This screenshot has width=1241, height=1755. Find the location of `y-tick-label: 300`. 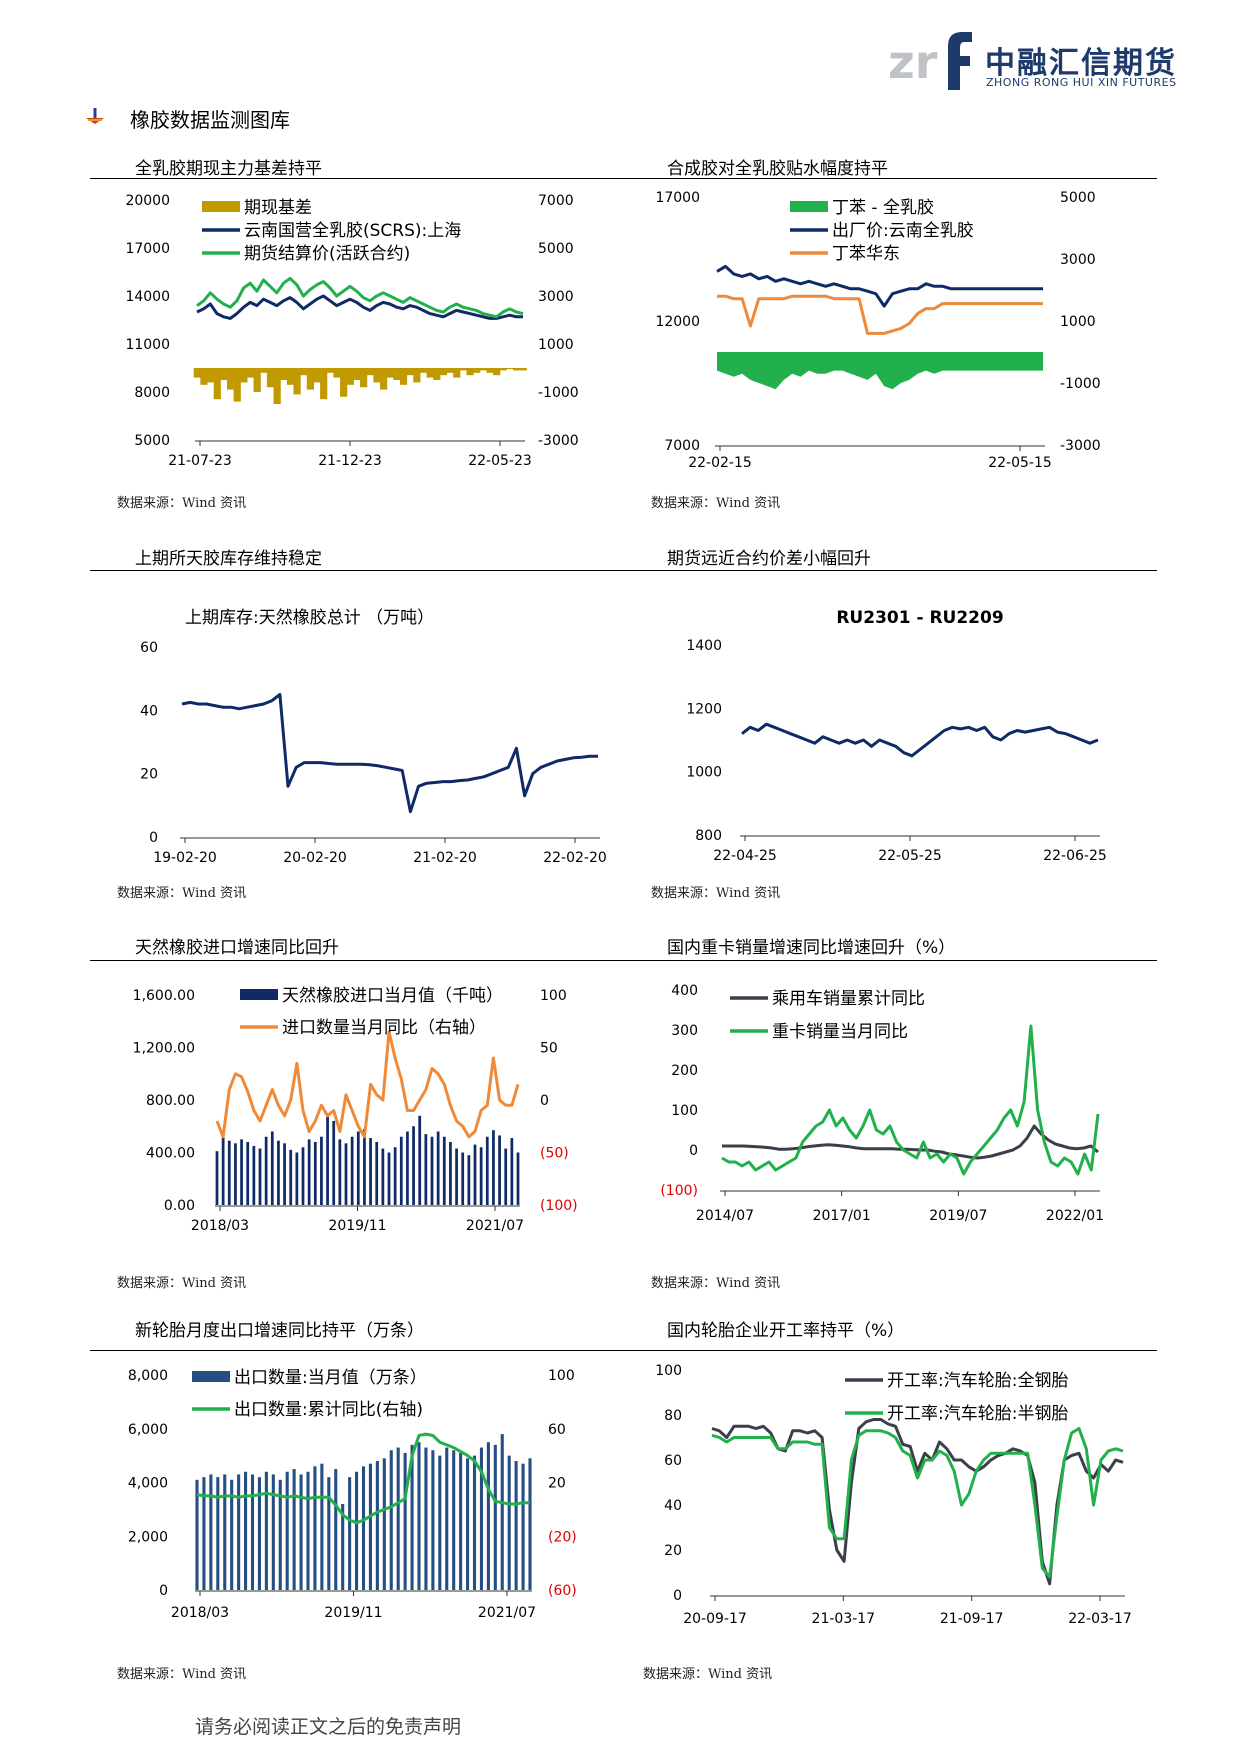

y-tick-label: 300 is located at coordinates (684, 1031).